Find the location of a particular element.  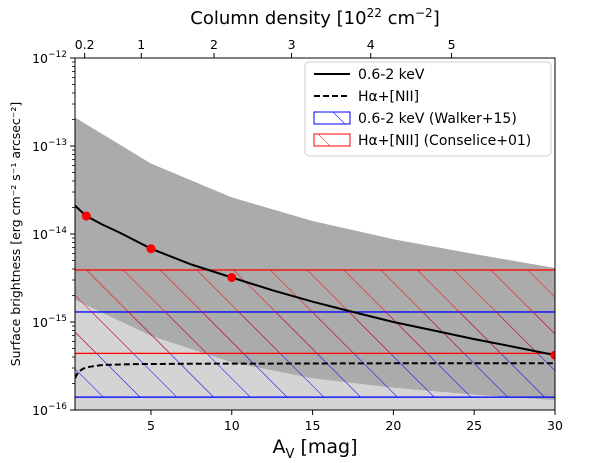

top-tick-label: 4 is located at coordinates (371, 44).